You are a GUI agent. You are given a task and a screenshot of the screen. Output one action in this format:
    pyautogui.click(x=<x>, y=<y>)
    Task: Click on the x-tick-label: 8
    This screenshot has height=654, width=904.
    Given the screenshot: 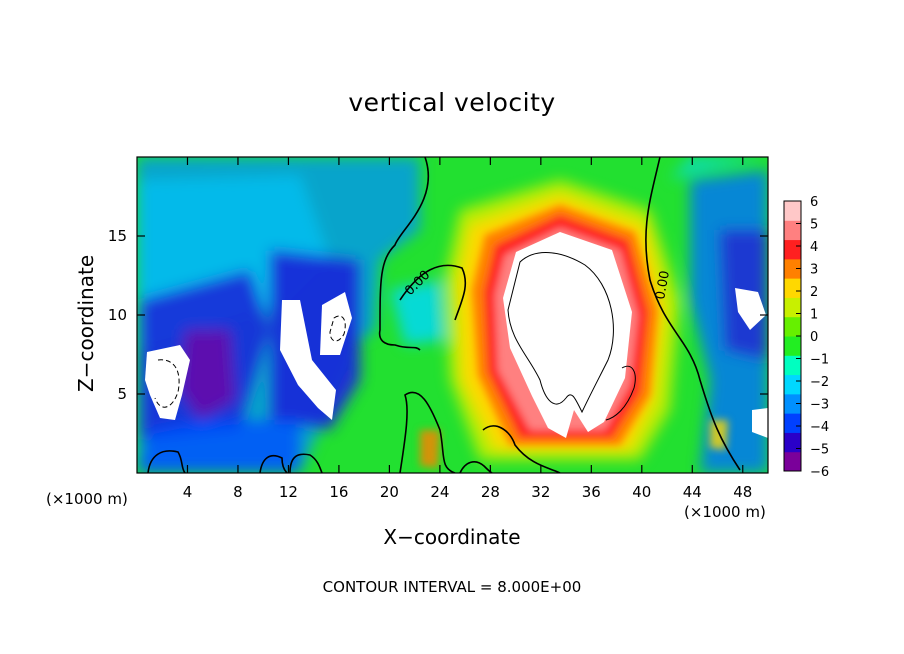 What is the action you would take?
    pyautogui.click(x=238, y=492)
    